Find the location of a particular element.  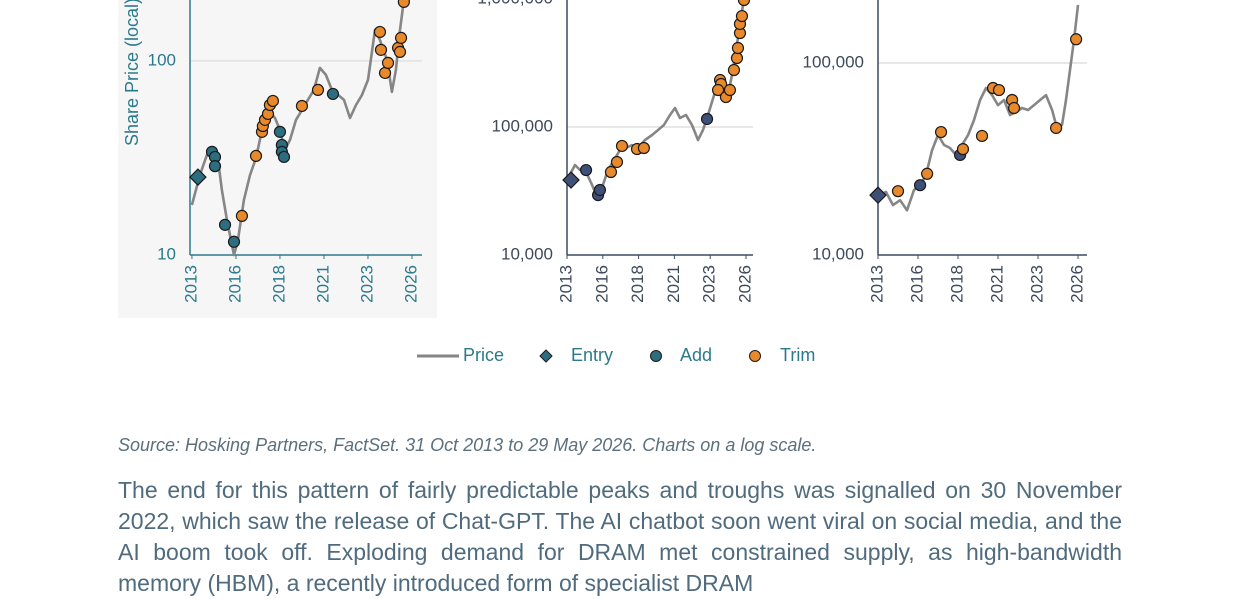

legend-label: Entry is located at coordinates (592, 355).